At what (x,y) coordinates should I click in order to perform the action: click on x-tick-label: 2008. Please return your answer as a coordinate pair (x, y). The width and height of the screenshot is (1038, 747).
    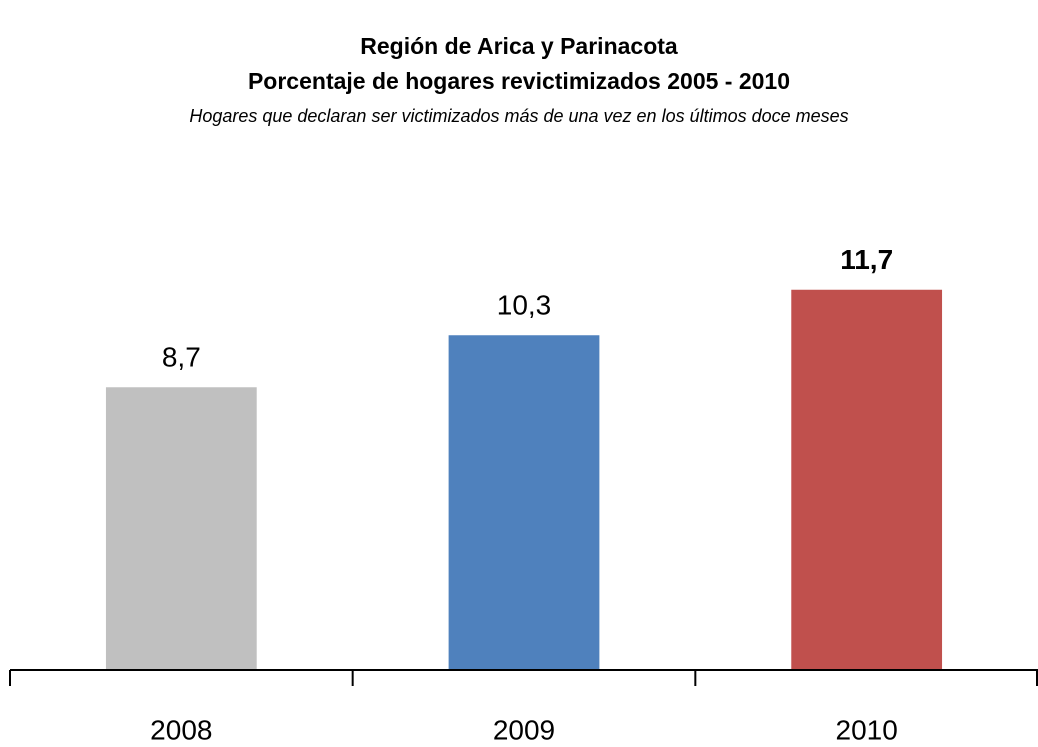
    Looking at the image, I should click on (181, 729).